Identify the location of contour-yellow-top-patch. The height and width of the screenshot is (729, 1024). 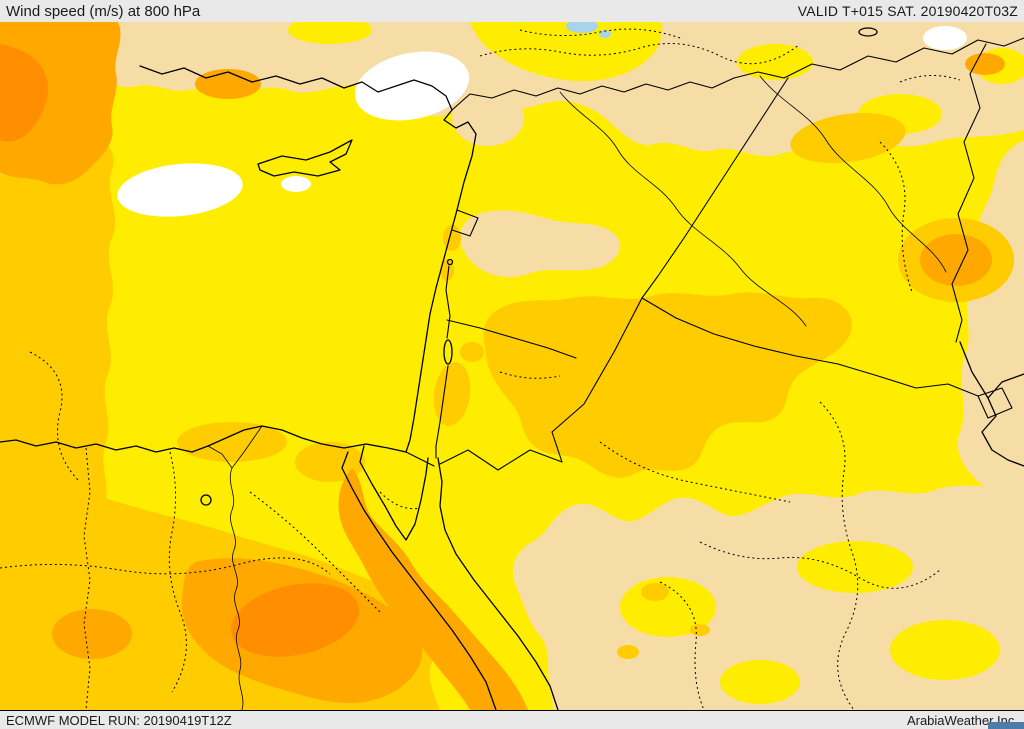
(330, 33).